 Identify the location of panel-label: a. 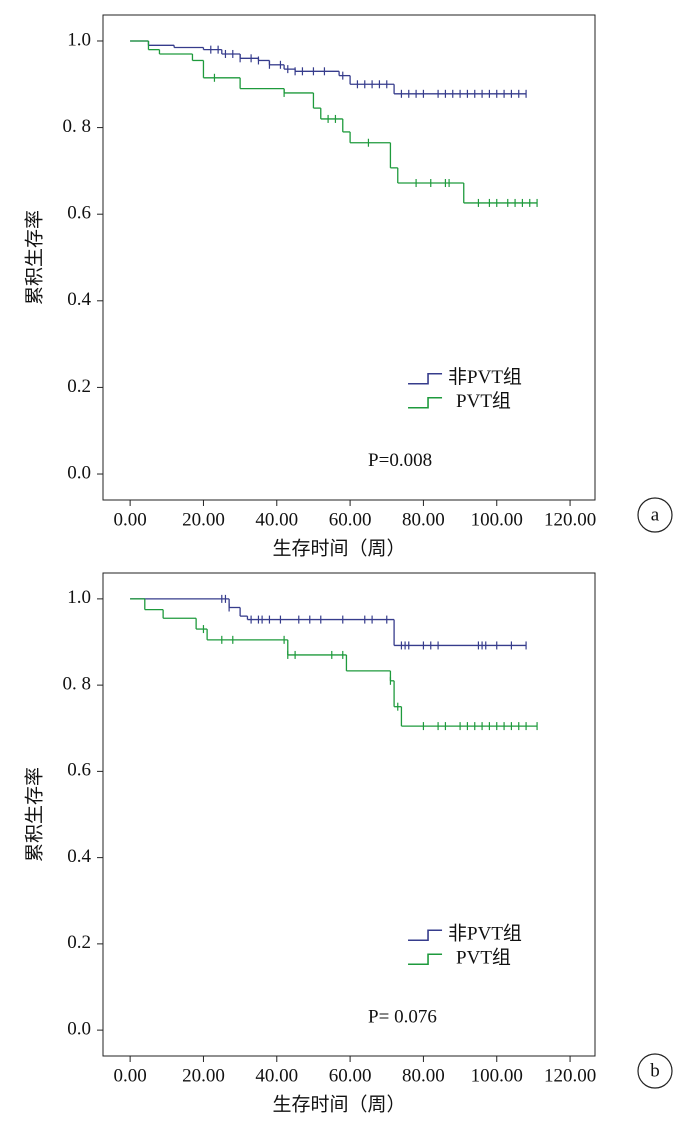
(655, 514).